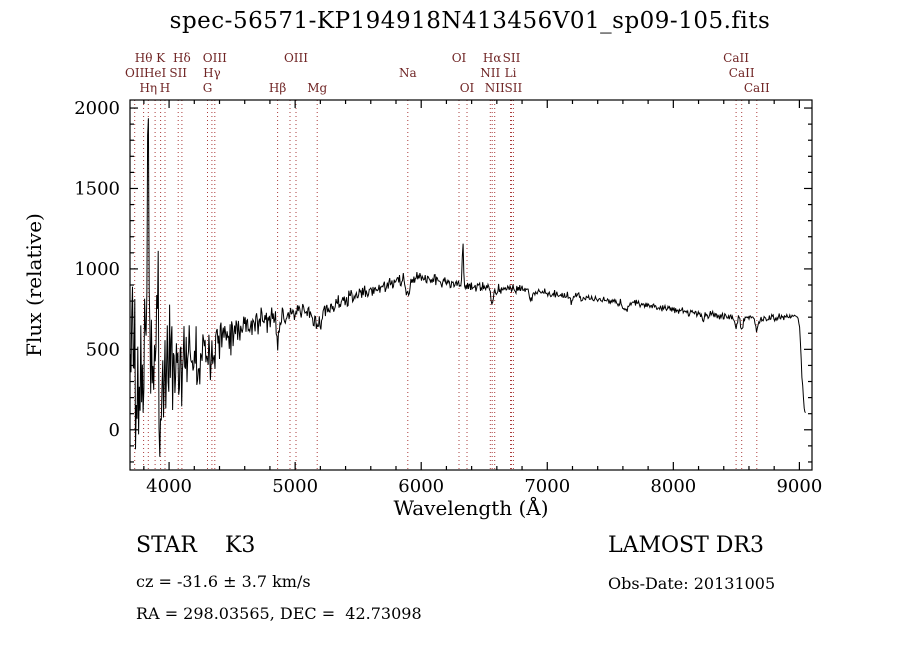 The height and width of the screenshot is (649, 900). What do you see at coordinates (317, 88) in the screenshot?
I see `spectral-line-label: Mg` at bounding box center [317, 88].